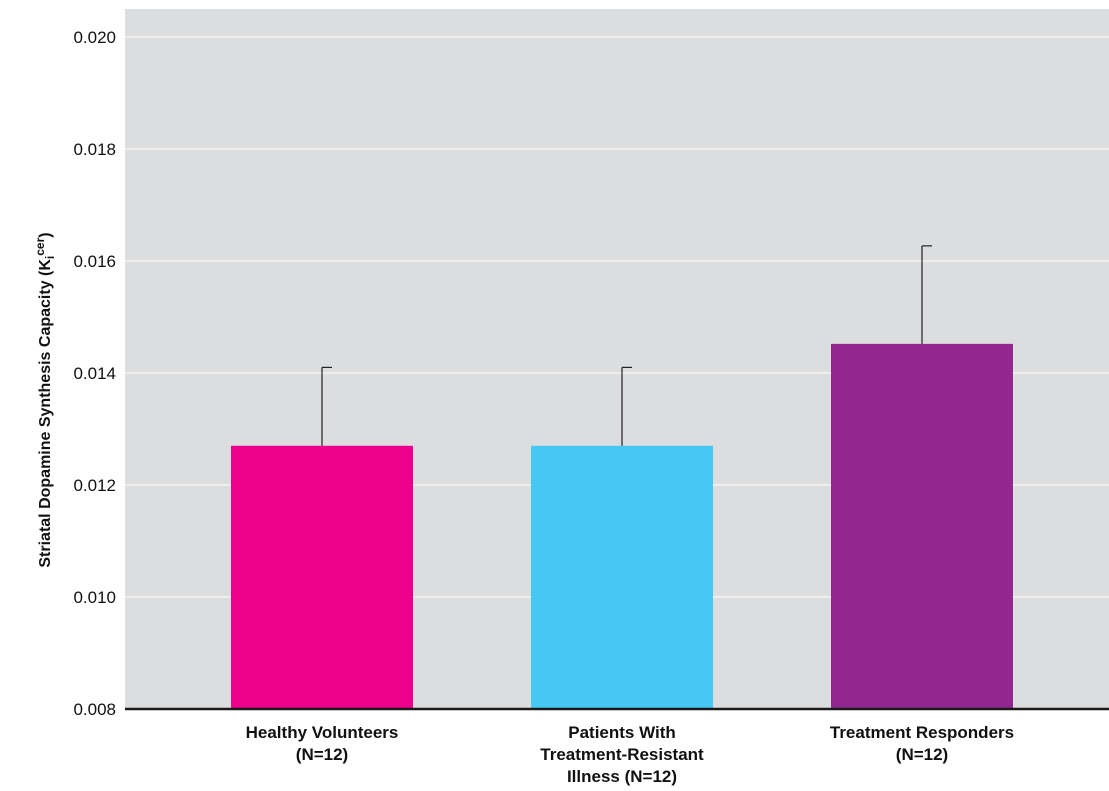  What do you see at coordinates (94, 149) in the screenshot?
I see `y-tick-label: 0.018` at bounding box center [94, 149].